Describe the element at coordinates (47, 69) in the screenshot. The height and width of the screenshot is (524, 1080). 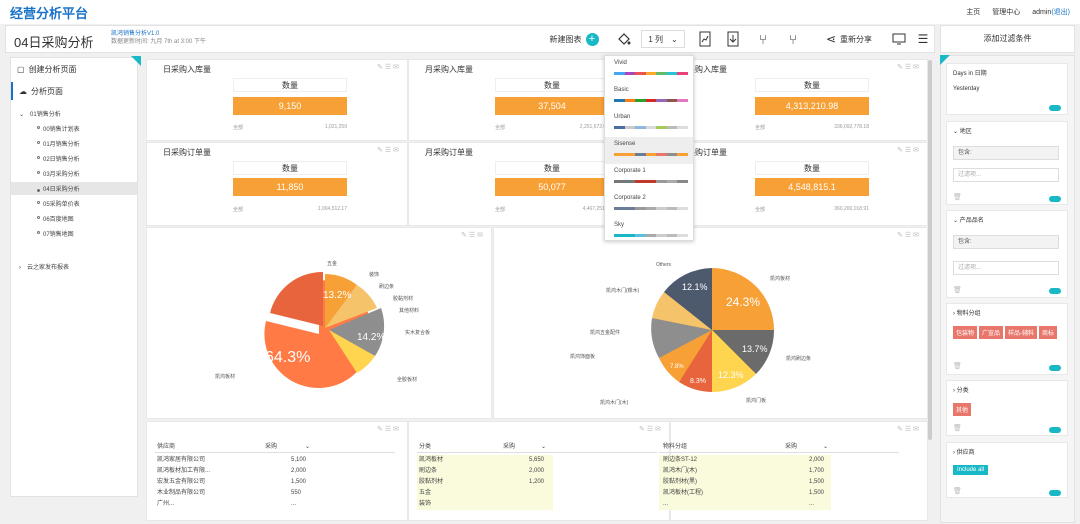
I see `create-page-button: ▢ 创建分析页面` at that location.